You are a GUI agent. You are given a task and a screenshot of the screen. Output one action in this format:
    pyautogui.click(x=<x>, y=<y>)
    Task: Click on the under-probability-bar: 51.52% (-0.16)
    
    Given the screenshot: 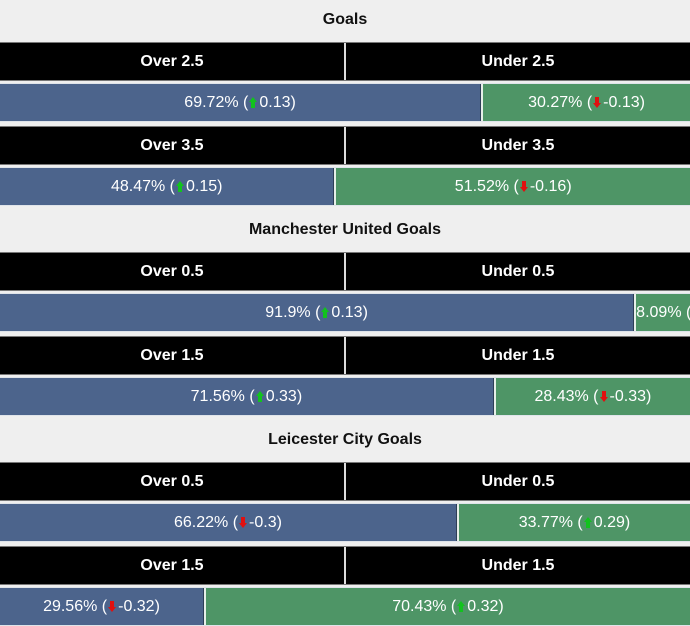 What is the action you would take?
    pyautogui.click(x=512, y=186)
    